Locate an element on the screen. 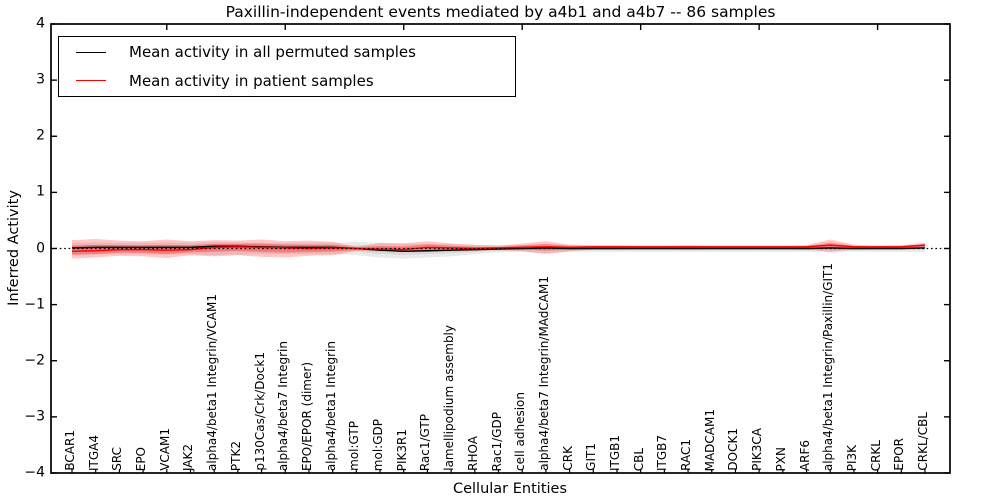 Image resolution: width=1000 pixels, height=500 pixels. legend-label: Mean activity in patient samples is located at coordinates (251, 80).